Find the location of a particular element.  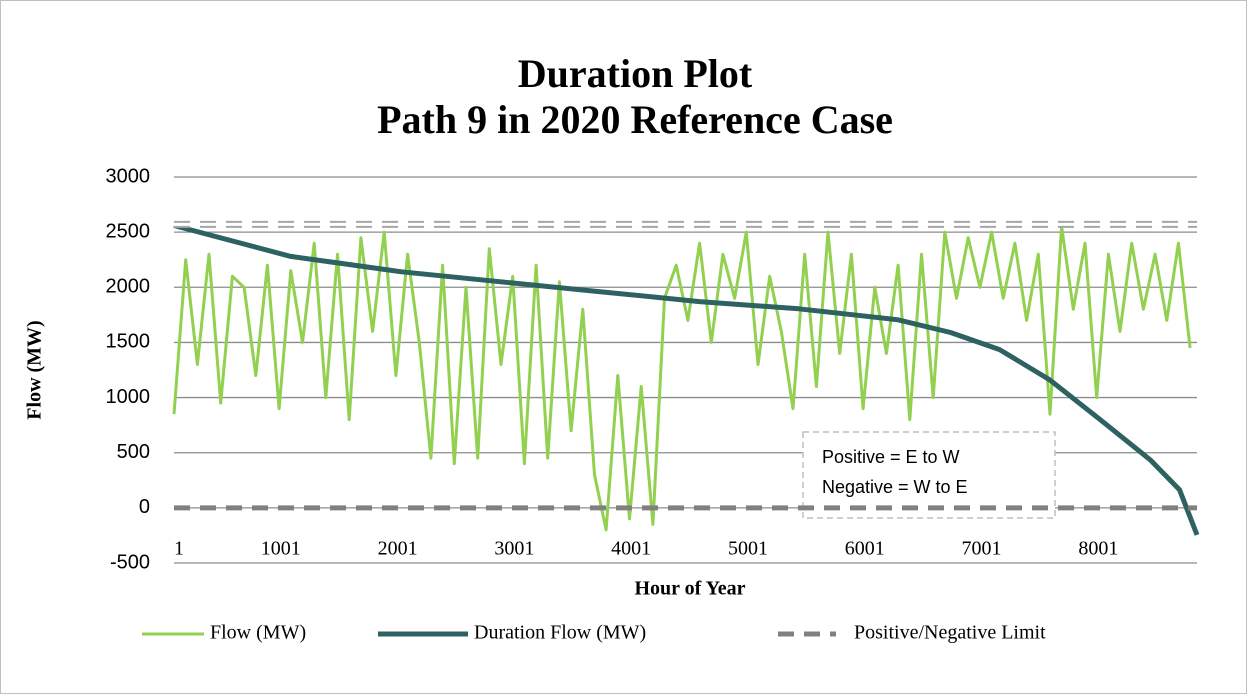

legend-label: Flow (MW) is located at coordinates (258, 633).